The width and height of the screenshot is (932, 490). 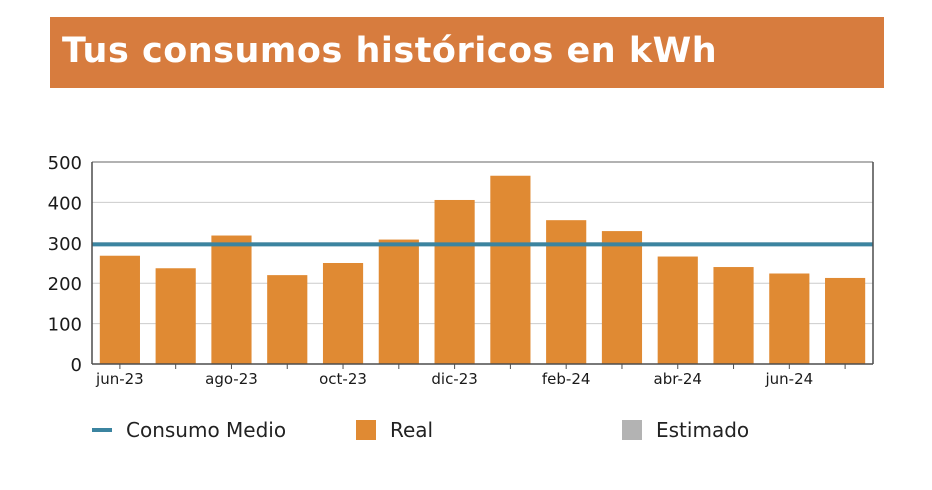 I want to click on legend-real: Real, so click(x=394, y=430).